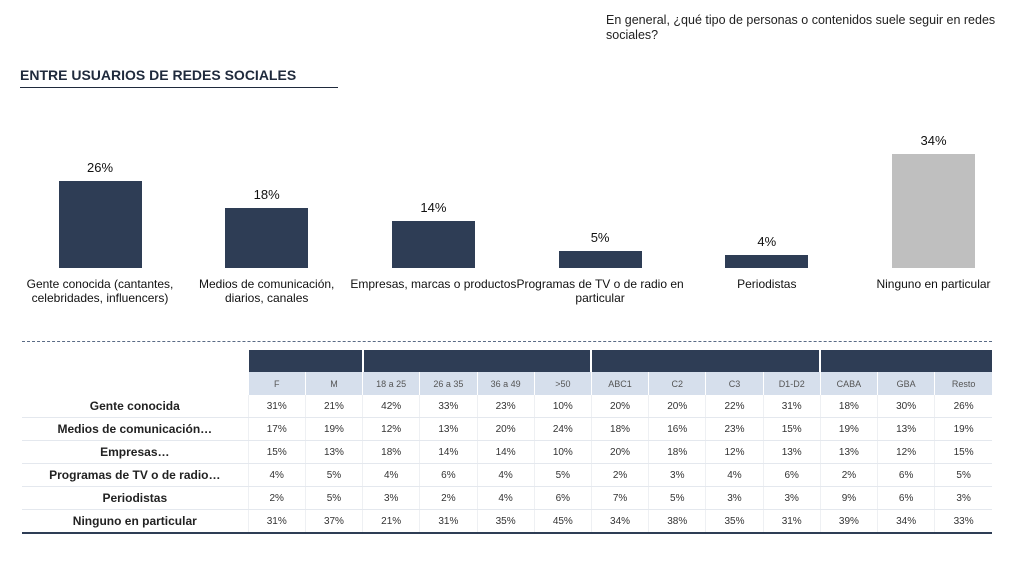 This screenshot has width=1024, height=576. I want to click on category-label: Periodistas, so click(767, 284).